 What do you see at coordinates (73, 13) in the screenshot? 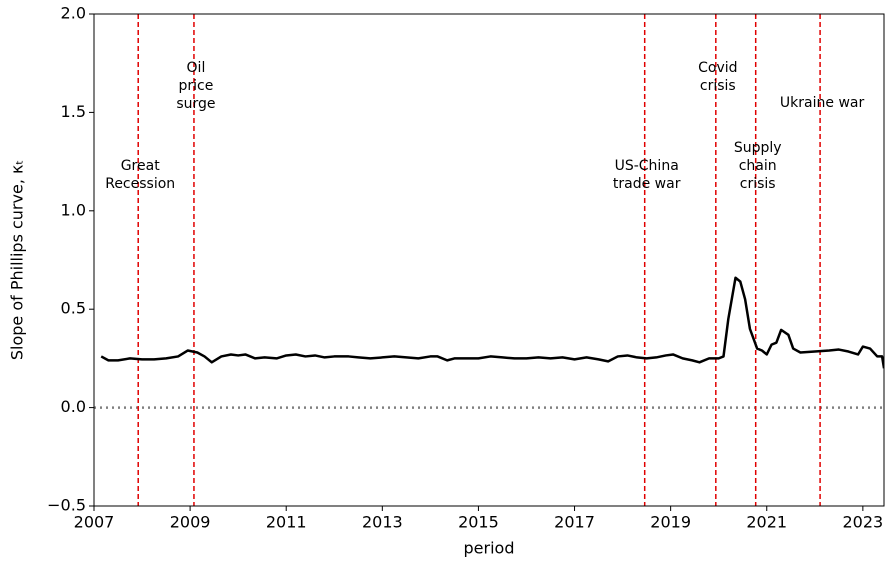
I see `y-tick-label: 2.0` at bounding box center [73, 13].